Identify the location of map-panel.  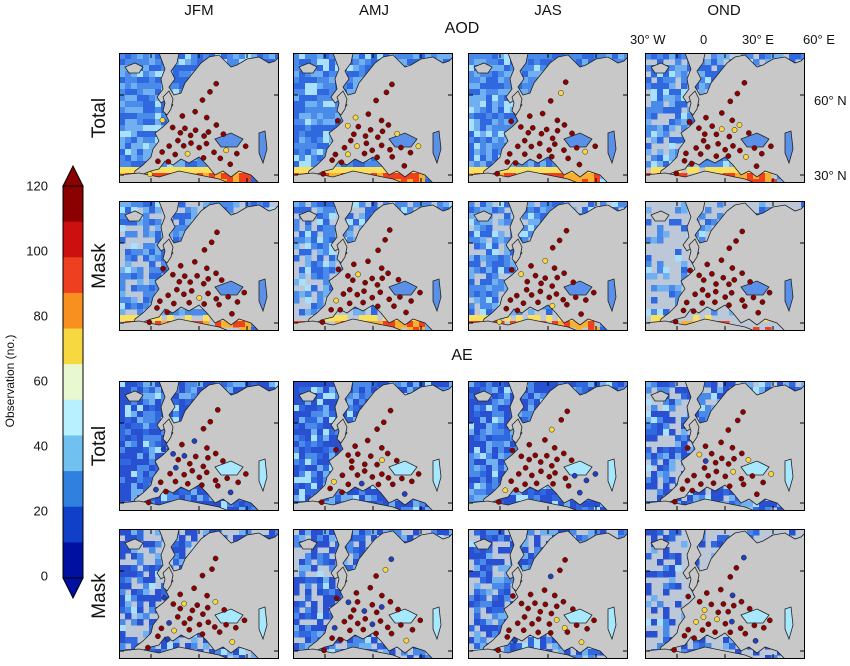
(548, 118).